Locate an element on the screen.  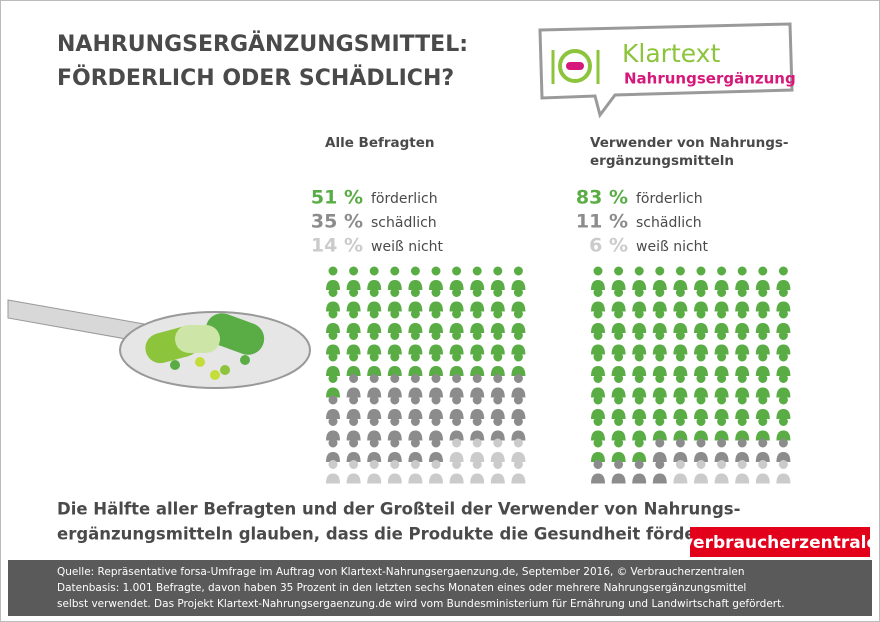
title-line: NAHRUNGSERGÄNZUNGSMITTEL: is located at coordinates (262, 44).